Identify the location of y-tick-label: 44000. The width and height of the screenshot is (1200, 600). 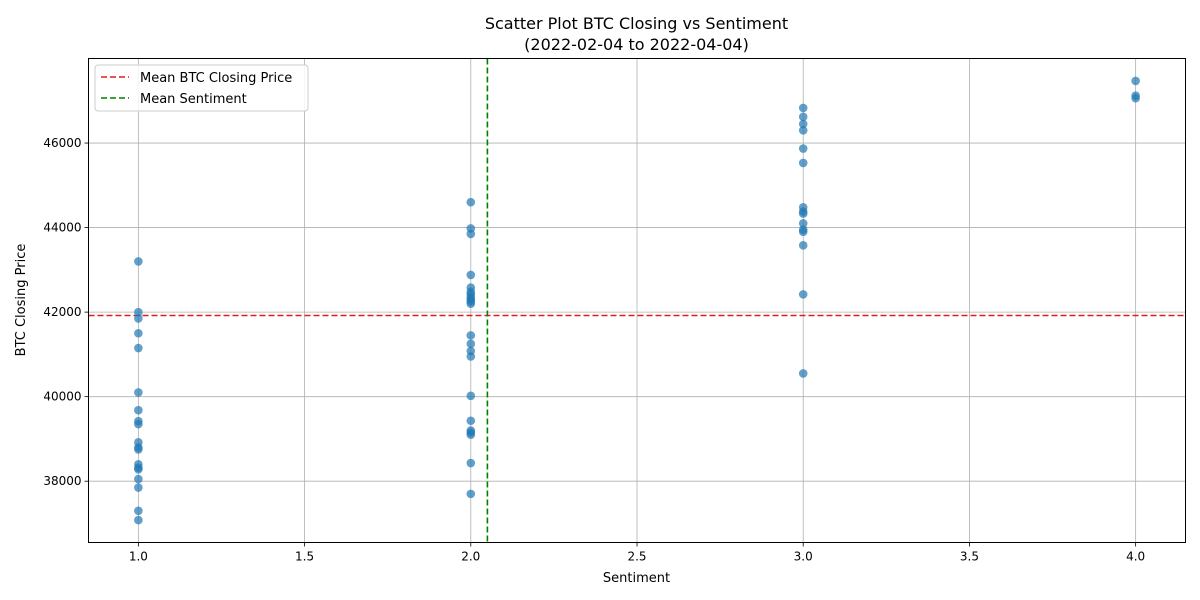
(62, 228).